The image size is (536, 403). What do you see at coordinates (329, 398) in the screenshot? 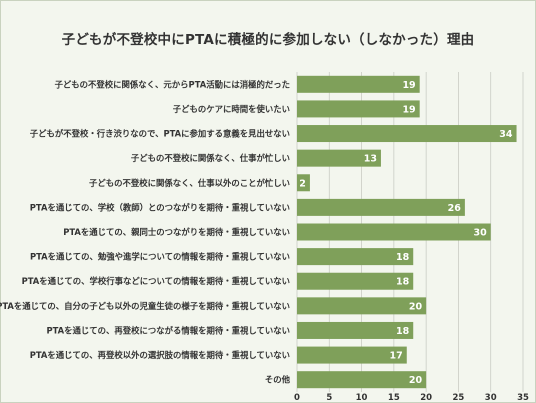
I see `x-tick-label: 5` at bounding box center [329, 398].